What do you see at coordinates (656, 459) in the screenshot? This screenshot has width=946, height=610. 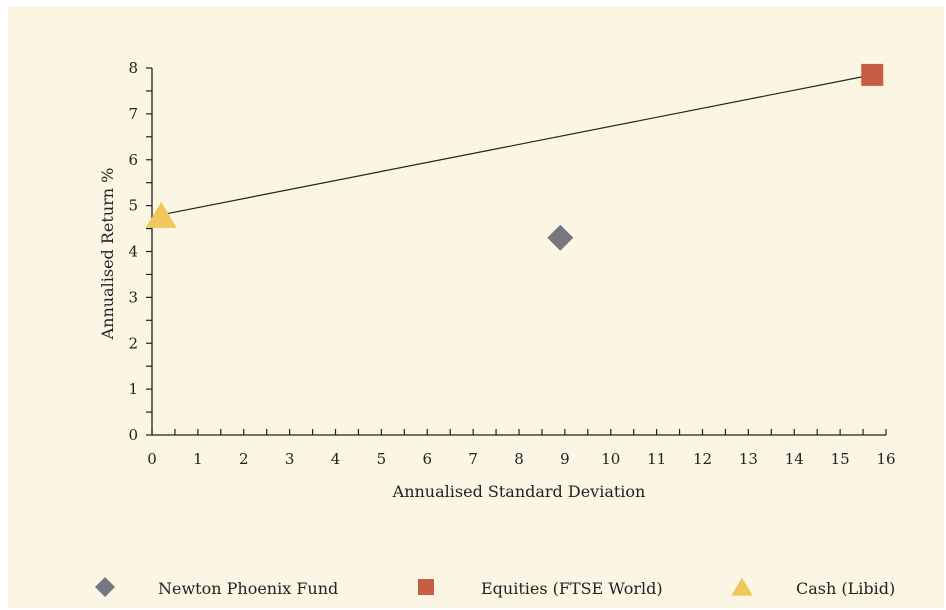 I see `x-tick-label: 11` at bounding box center [656, 459].